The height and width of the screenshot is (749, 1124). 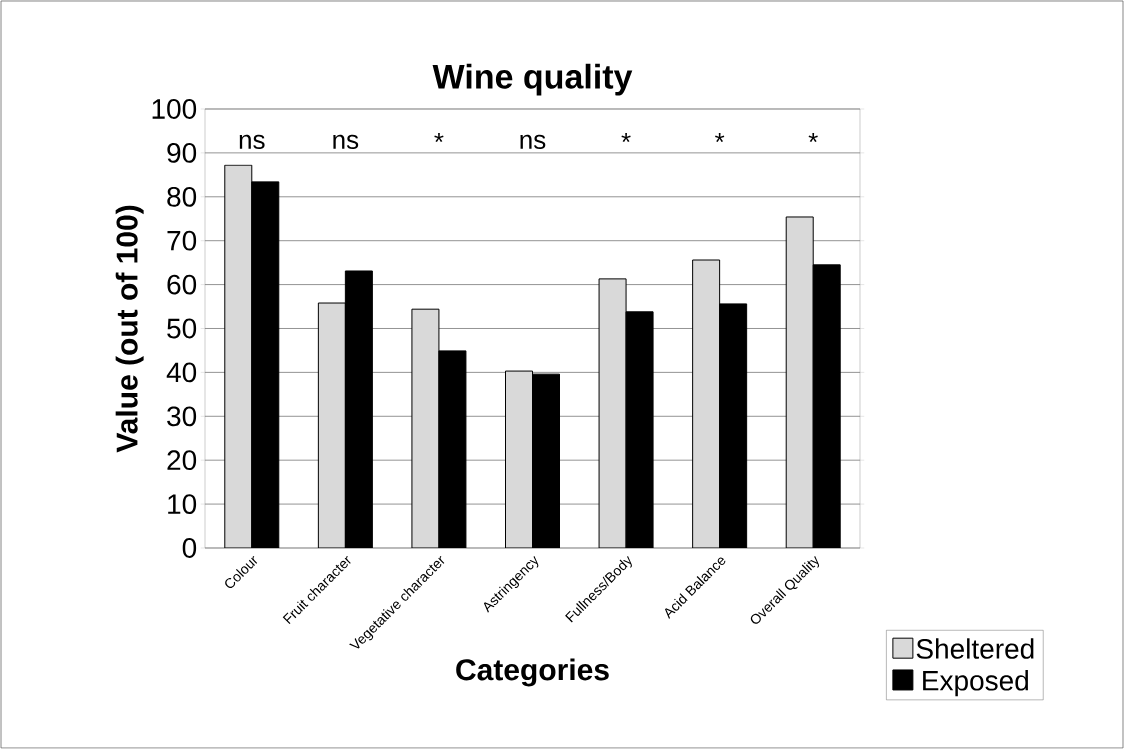 I want to click on legend-label: Exposed, so click(x=975, y=683).